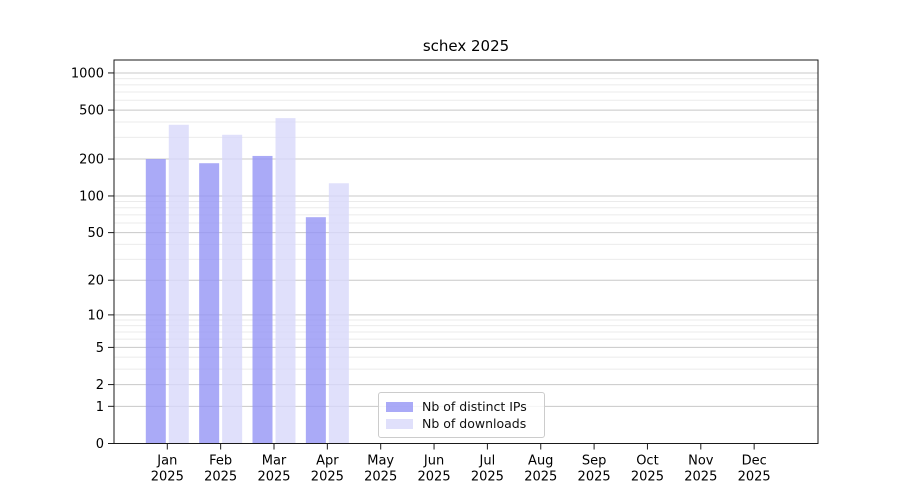  Describe the element at coordinates (274, 461) in the screenshot. I see `x-tick-label-month: Mar` at that location.